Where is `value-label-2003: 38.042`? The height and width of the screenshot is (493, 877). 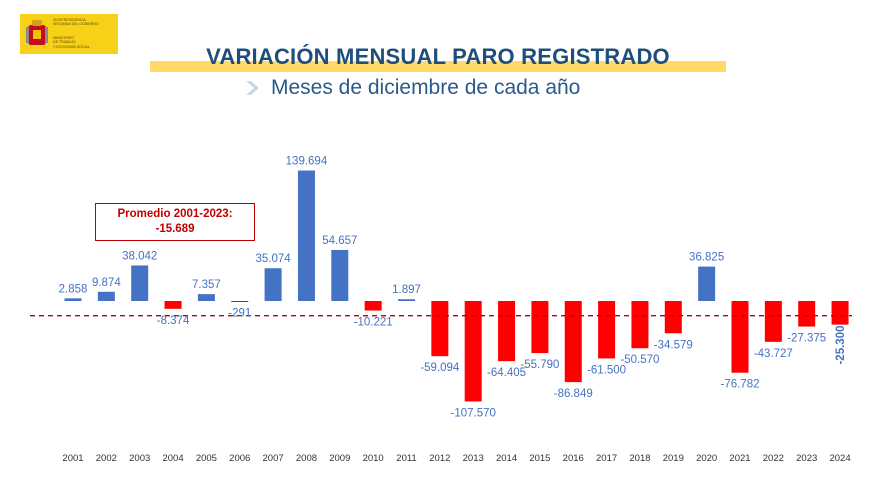
value-label-2003: 38.042 is located at coordinates (139, 256).